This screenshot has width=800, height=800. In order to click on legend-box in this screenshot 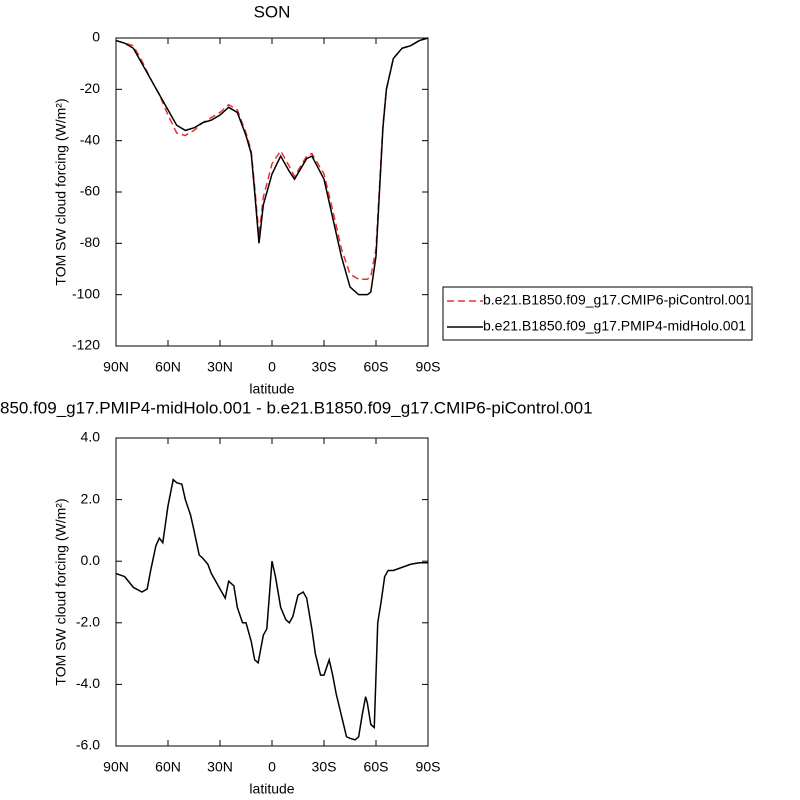, I will do `click(597, 313)`.